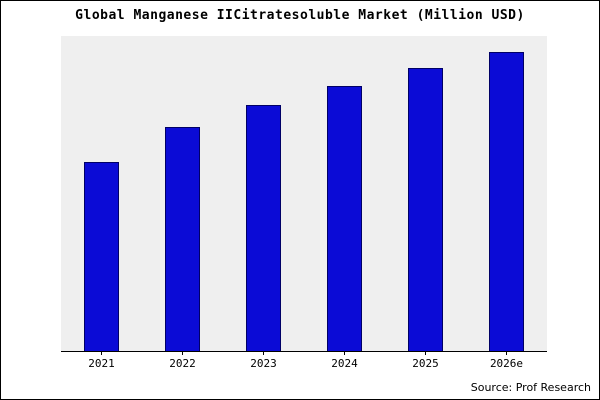 The width and height of the screenshot is (600, 400). I want to click on x-label-slot: 2025, so click(425, 363).